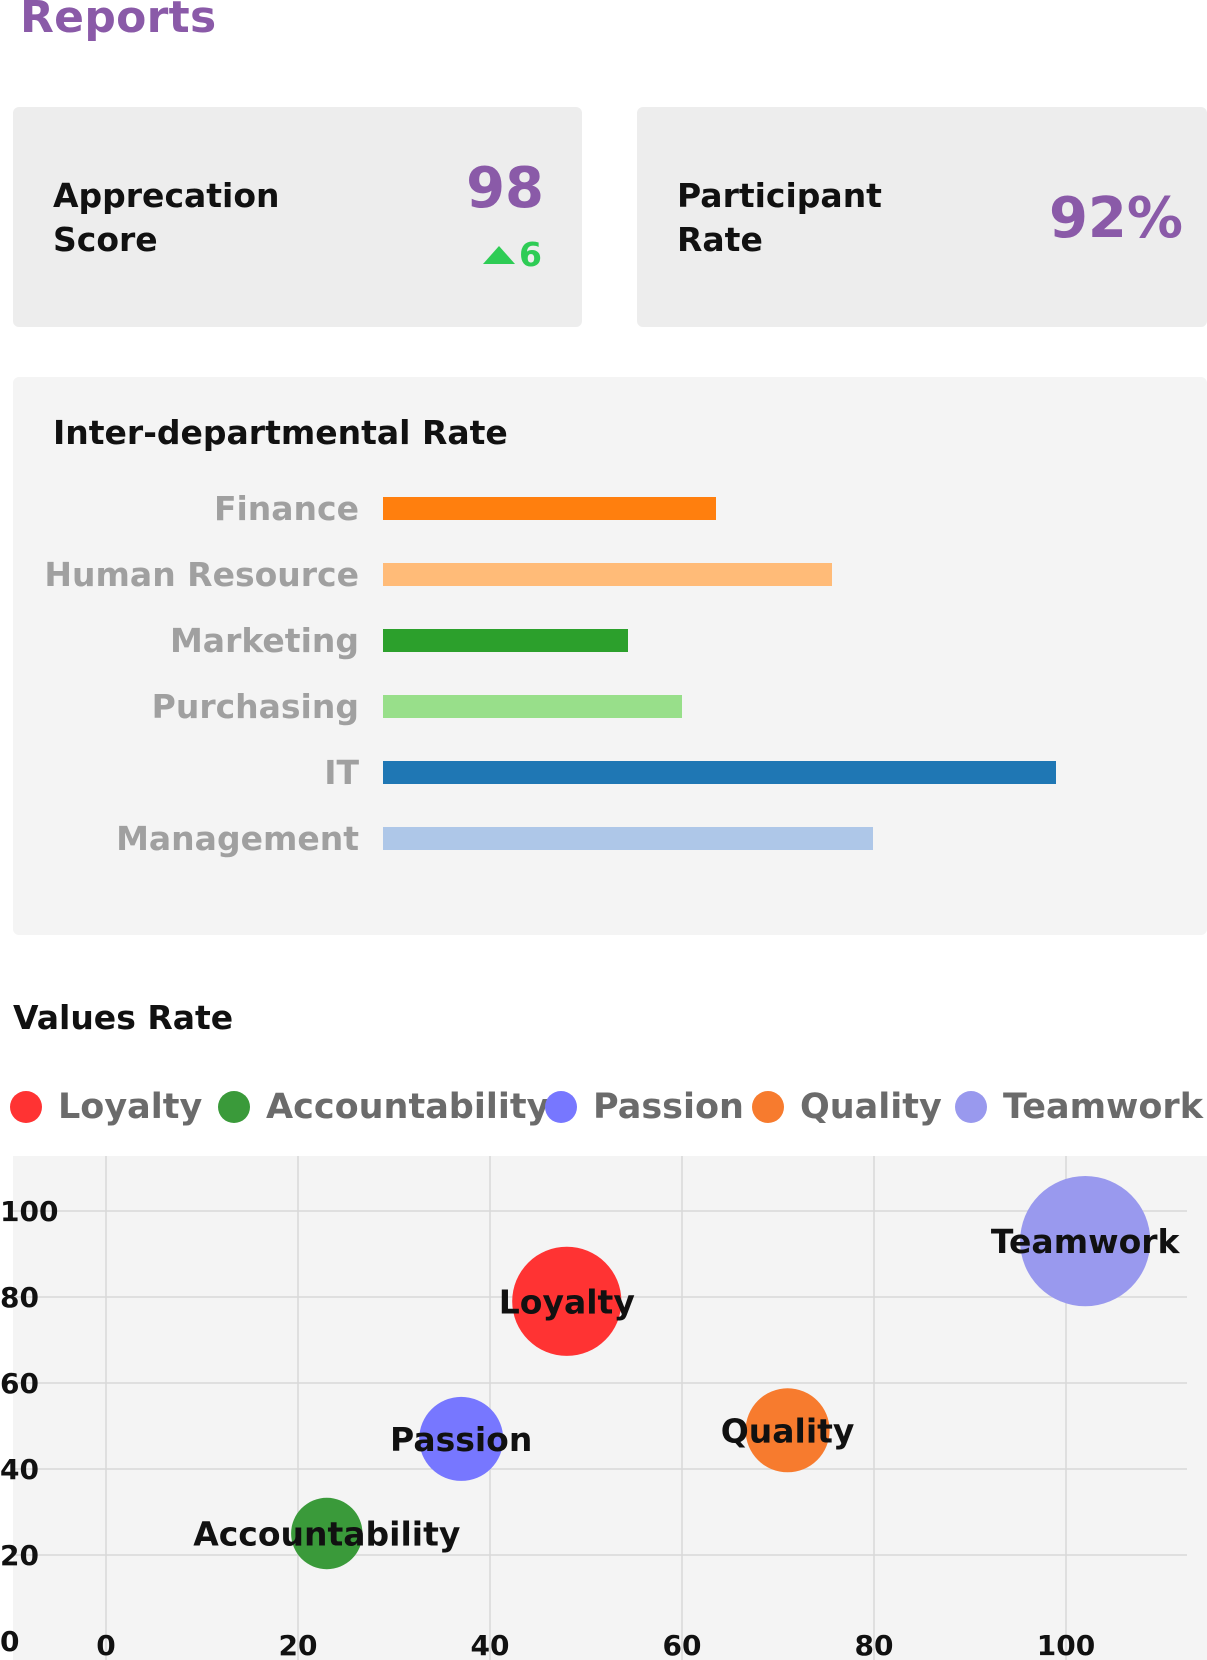 The height and width of the screenshot is (1660, 1207). What do you see at coordinates (9, 1641) in the screenshot?
I see `y-tick-label: 0` at bounding box center [9, 1641].